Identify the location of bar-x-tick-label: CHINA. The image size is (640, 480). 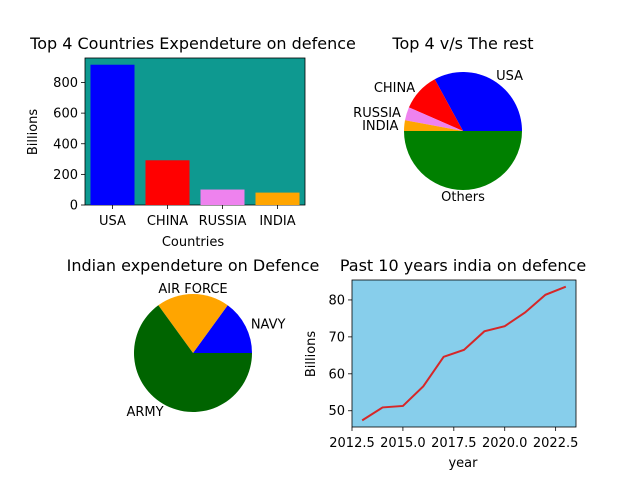
(167, 221).